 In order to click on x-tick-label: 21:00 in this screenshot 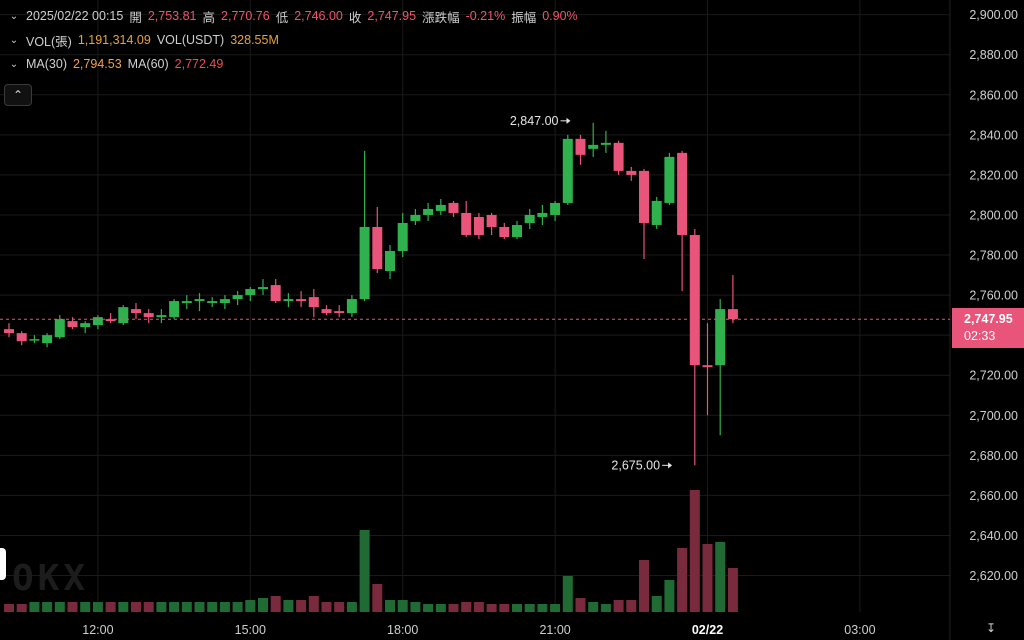, I will do `click(554, 630)`.